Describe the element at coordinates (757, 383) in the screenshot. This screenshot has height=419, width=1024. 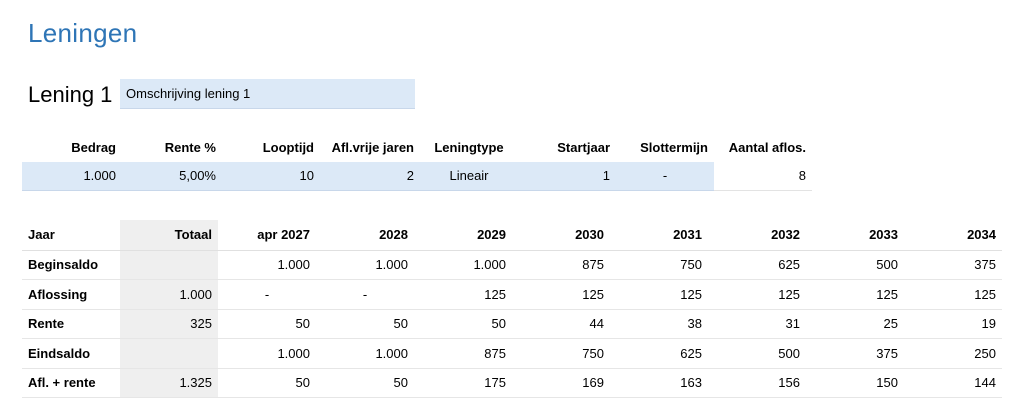
I see `year-value-cell: 156` at that location.